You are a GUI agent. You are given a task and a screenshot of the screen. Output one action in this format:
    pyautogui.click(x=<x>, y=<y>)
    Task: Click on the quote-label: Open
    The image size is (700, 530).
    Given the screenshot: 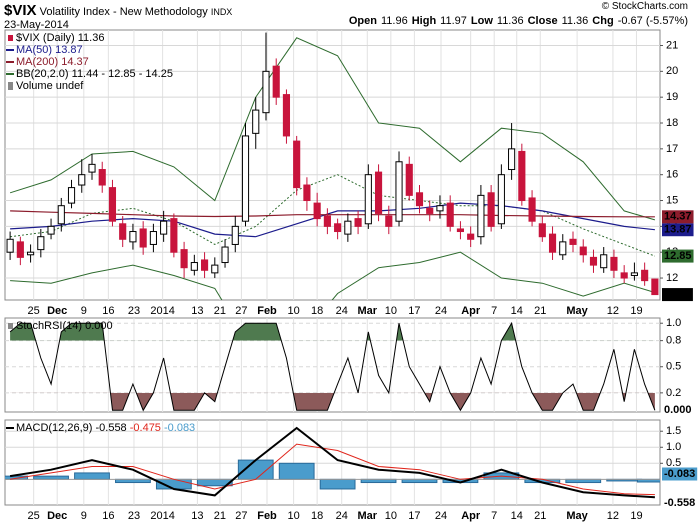 What is the action you would take?
    pyautogui.click(x=362, y=21)
    